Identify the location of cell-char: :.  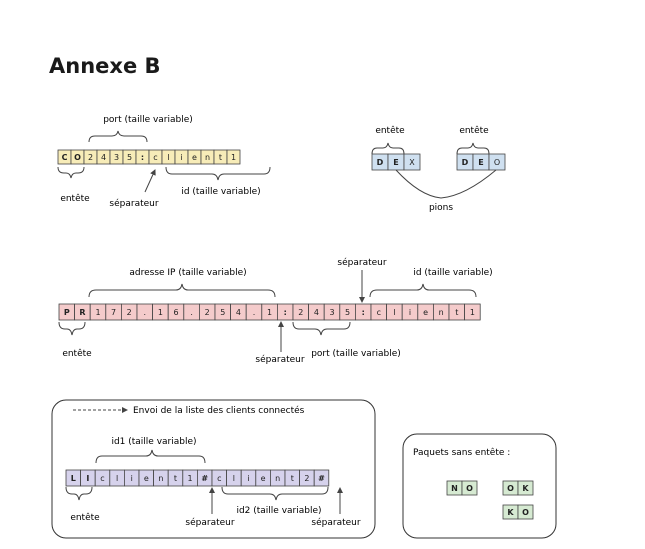
(142, 157).